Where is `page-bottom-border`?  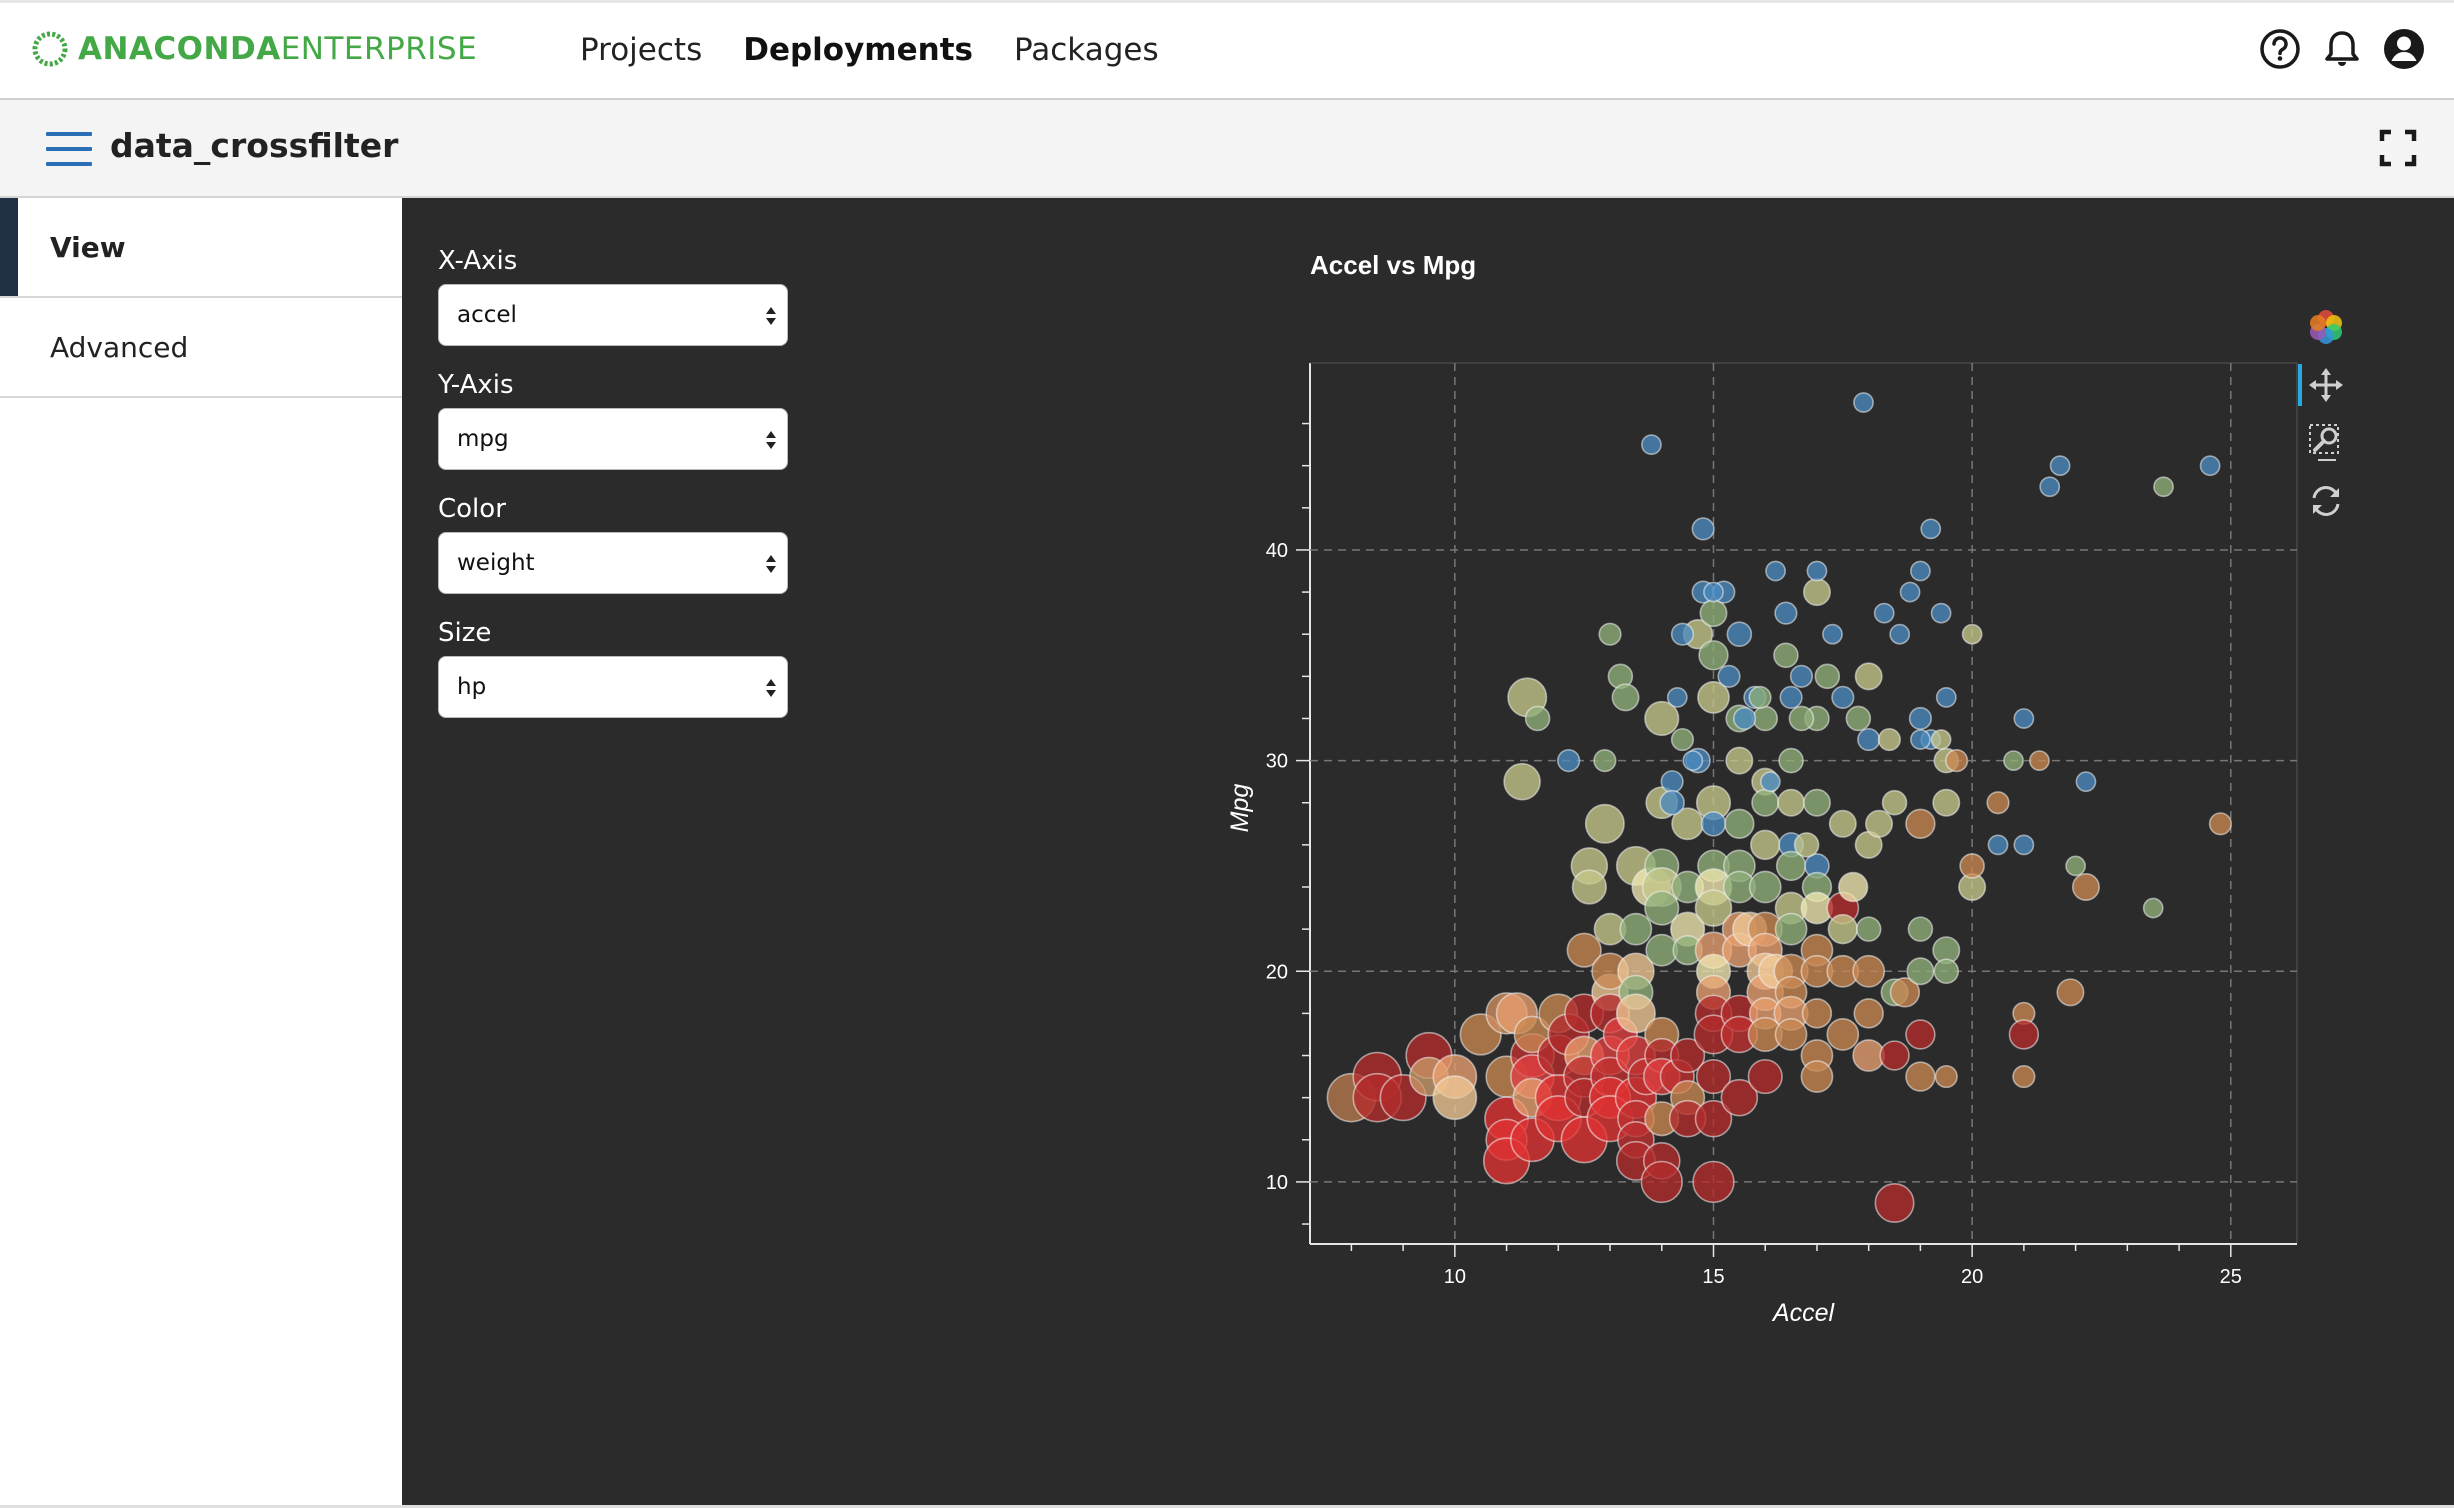
page-bottom-border is located at coordinates (1227, 1506).